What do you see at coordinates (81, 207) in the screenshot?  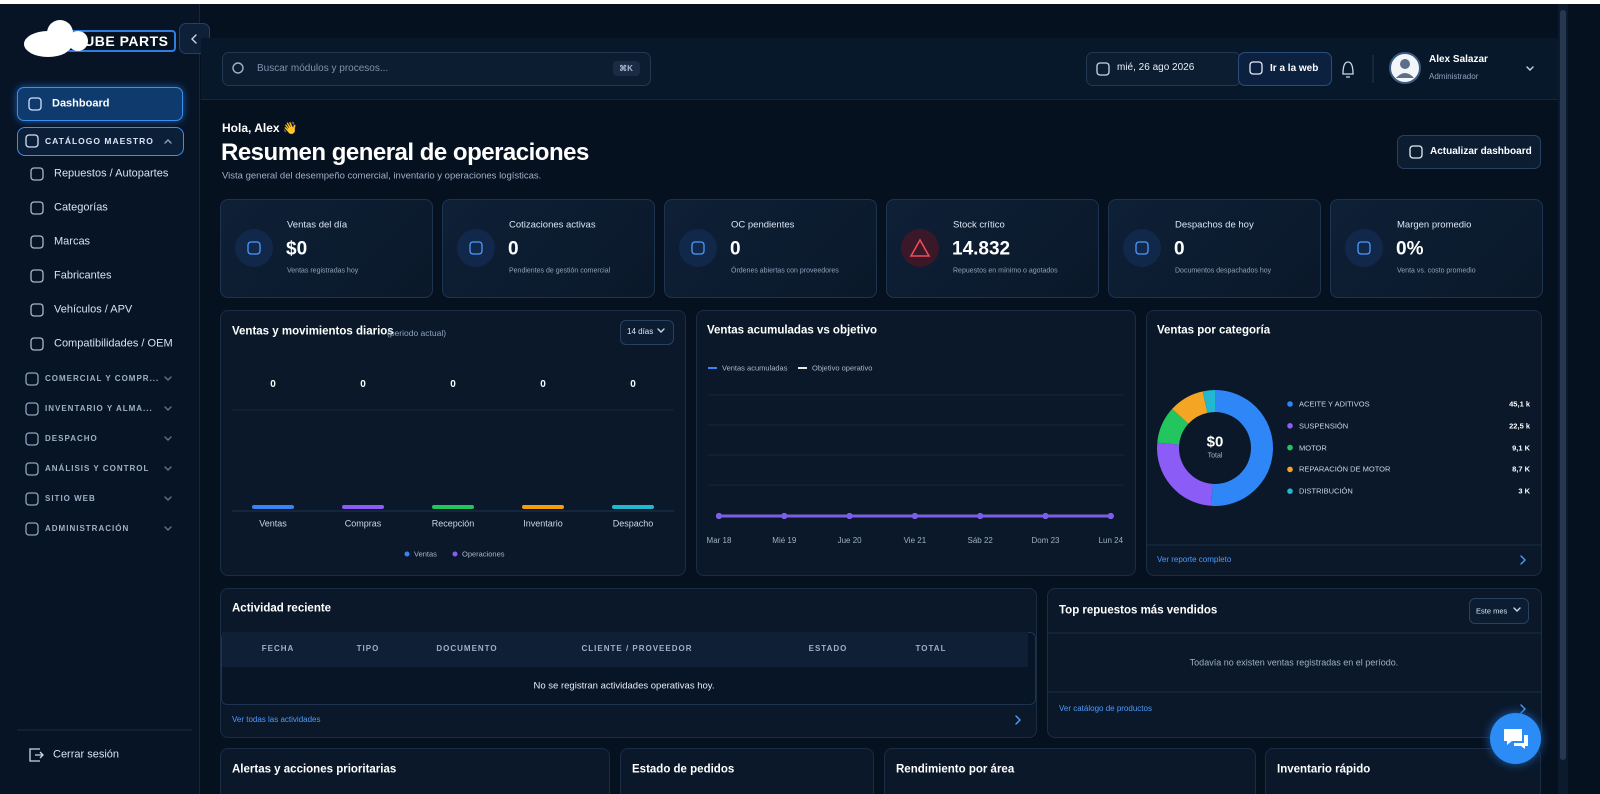 I see `catalog-item: Categorías` at bounding box center [81, 207].